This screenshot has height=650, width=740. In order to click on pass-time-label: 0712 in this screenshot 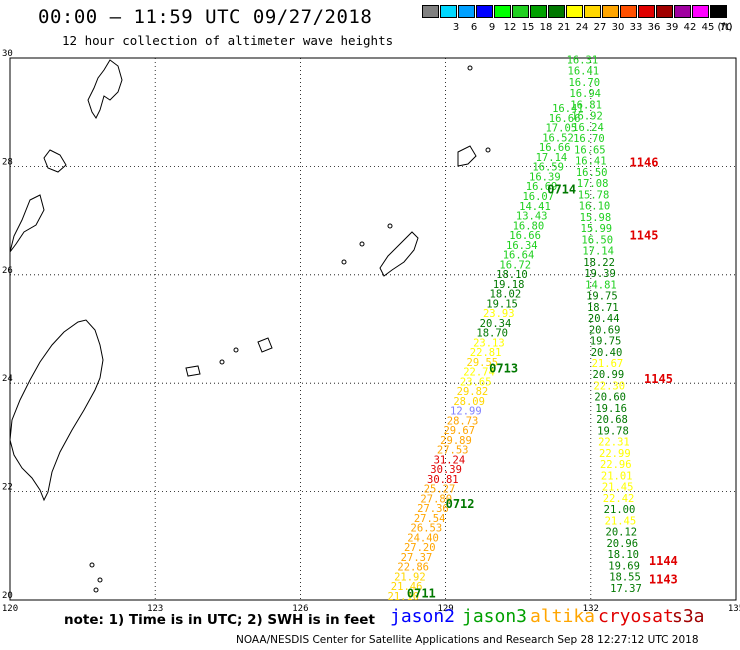, I will do `click(460, 504)`.